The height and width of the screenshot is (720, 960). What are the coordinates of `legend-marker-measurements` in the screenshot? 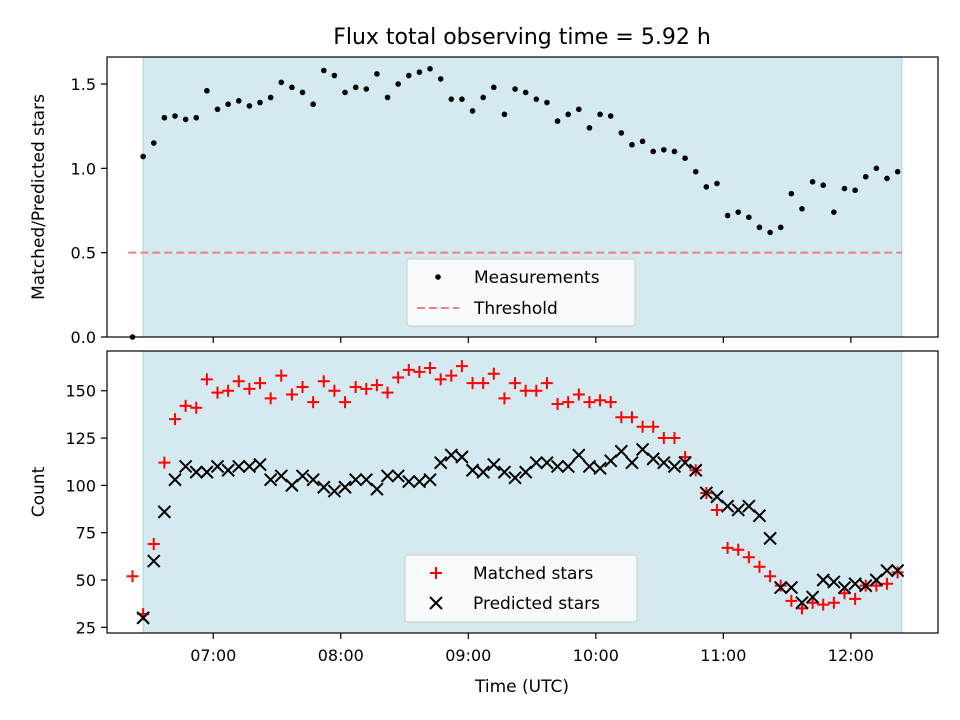 It's located at (438, 277).